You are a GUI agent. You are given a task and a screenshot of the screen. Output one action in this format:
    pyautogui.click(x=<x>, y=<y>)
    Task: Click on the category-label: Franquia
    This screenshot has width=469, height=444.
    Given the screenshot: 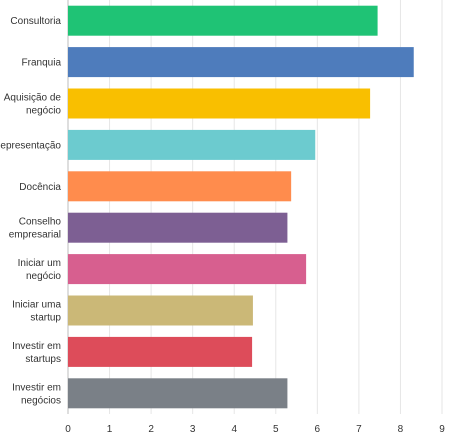 What is the action you would take?
    pyautogui.click(x=42, y=63)
    